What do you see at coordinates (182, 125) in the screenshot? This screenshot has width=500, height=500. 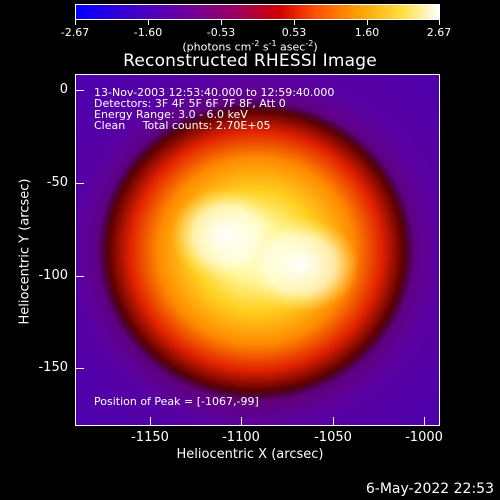 I see `clean-info: Clean Total counts: 2.70E+05` at bounding box center [182, 125].